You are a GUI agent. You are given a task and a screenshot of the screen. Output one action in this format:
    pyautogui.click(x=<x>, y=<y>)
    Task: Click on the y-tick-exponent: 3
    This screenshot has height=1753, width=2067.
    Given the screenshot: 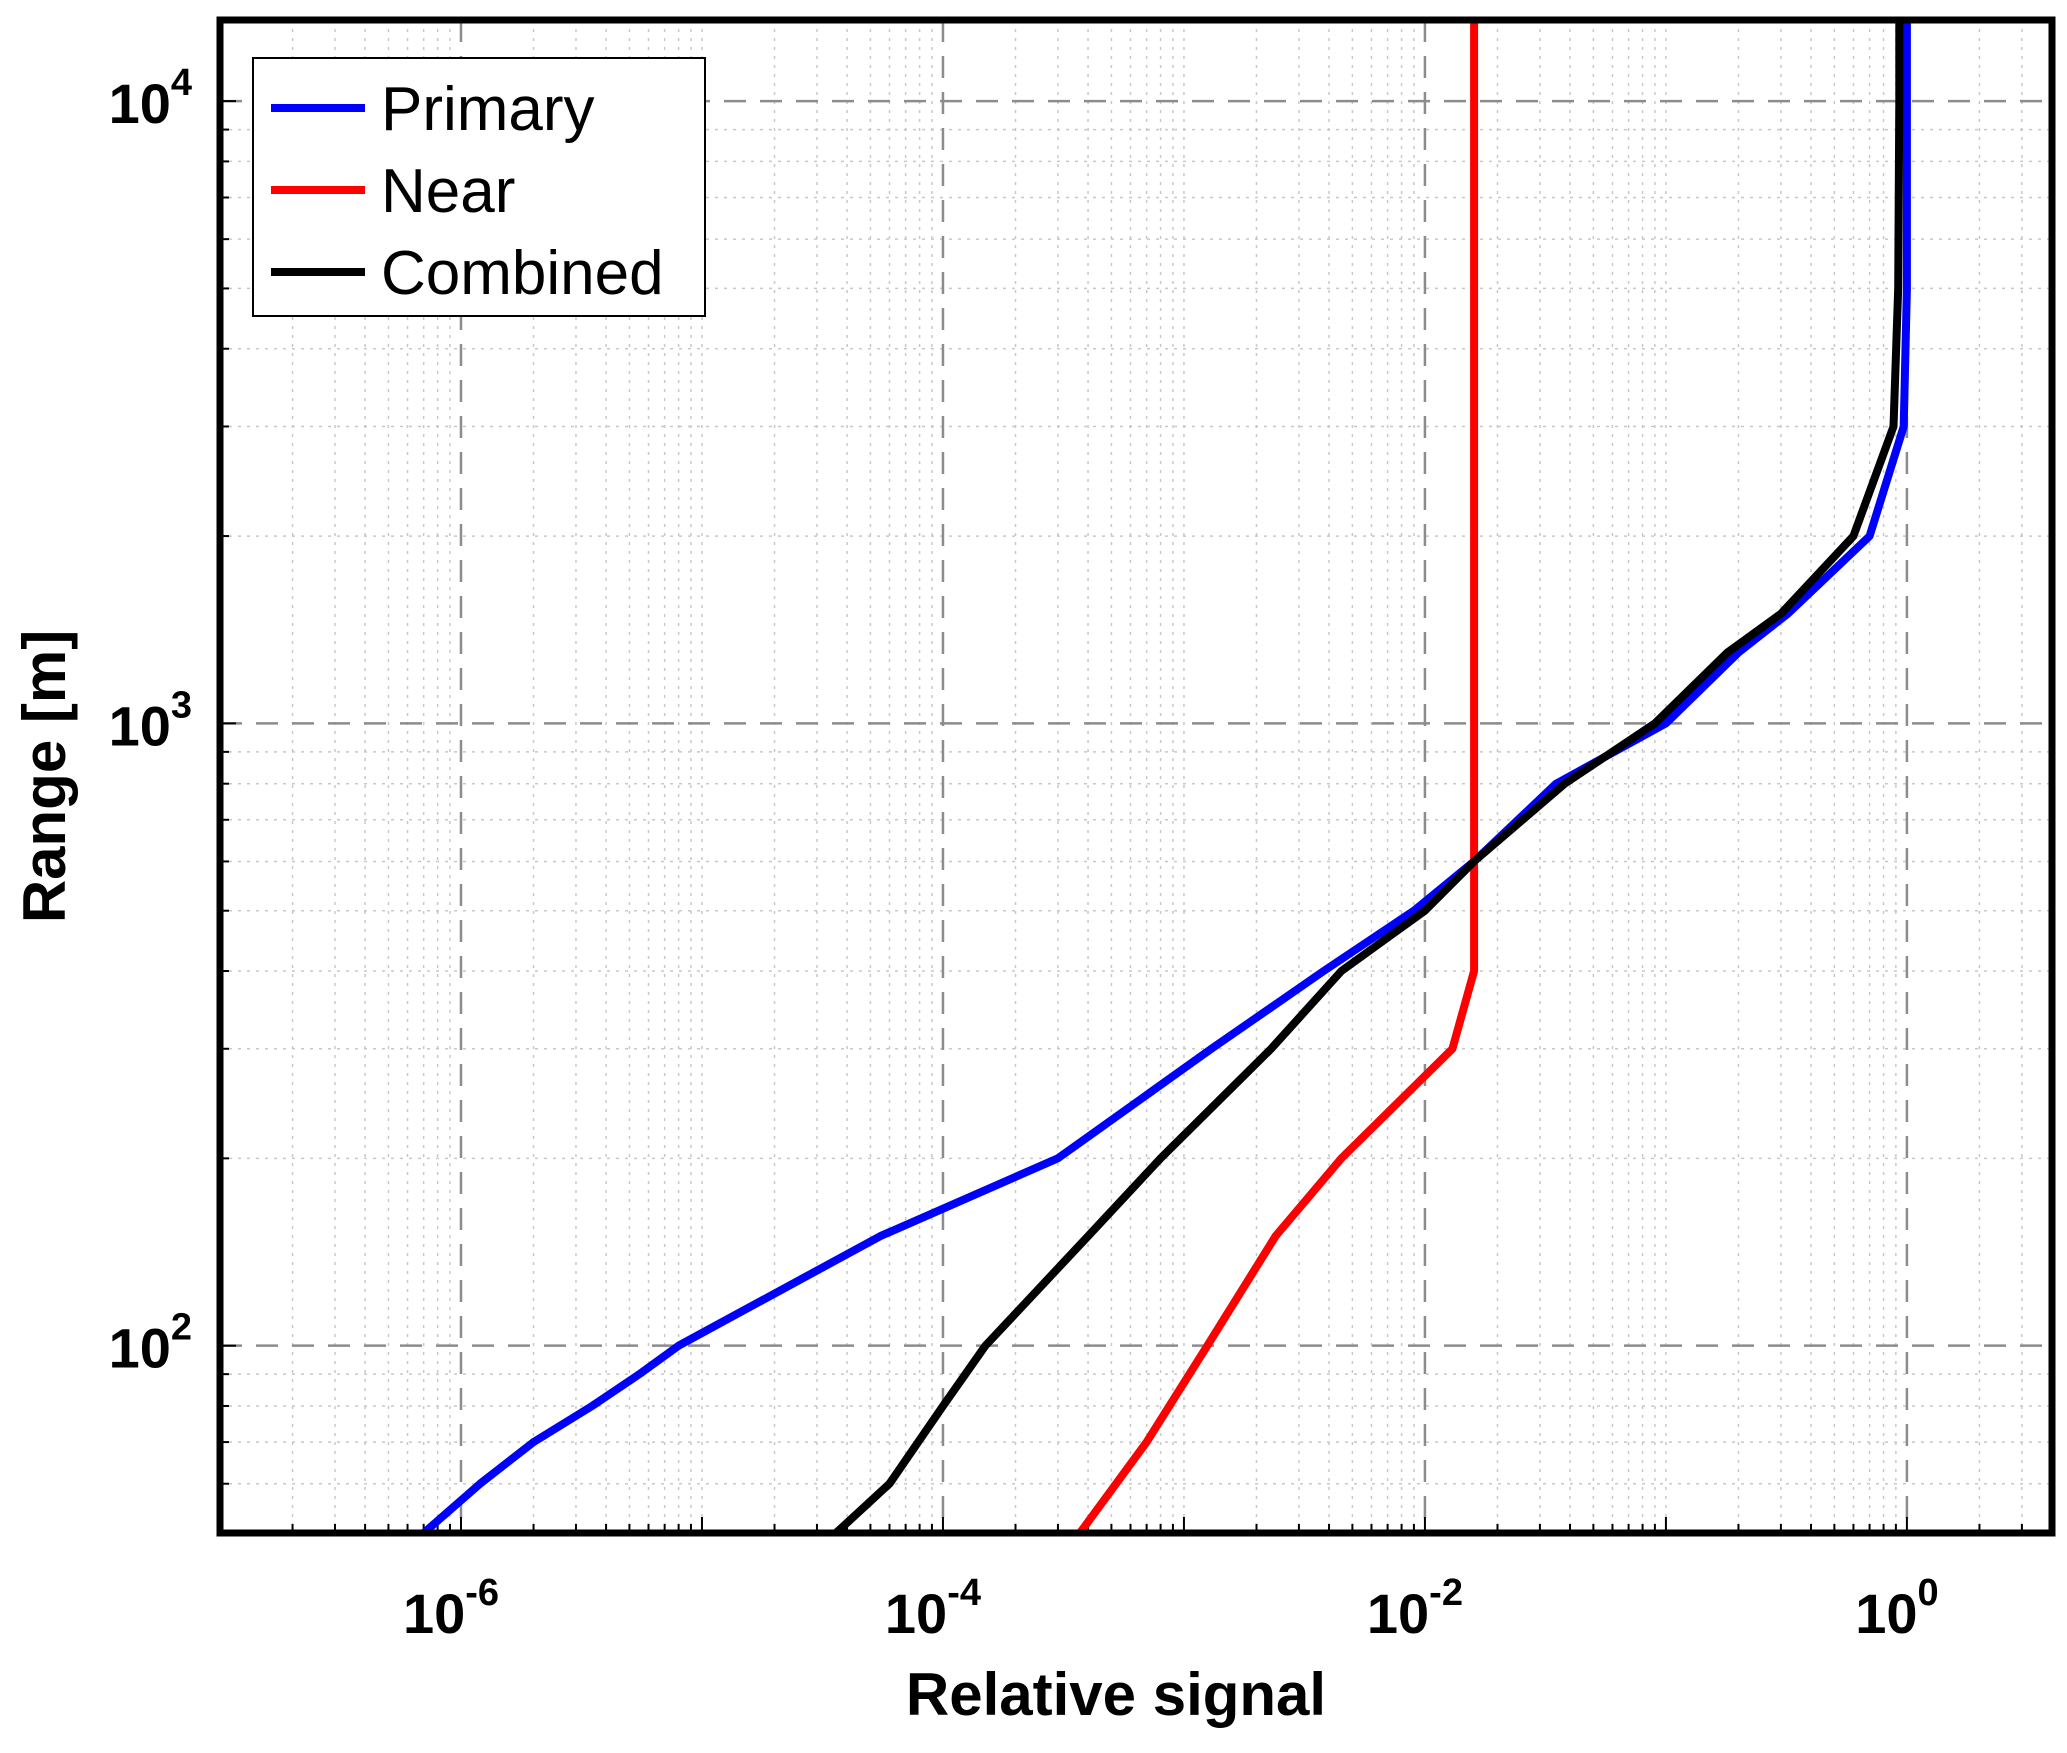 What is the action you would take?
    pyautogui.click(x=181, y=705)
    